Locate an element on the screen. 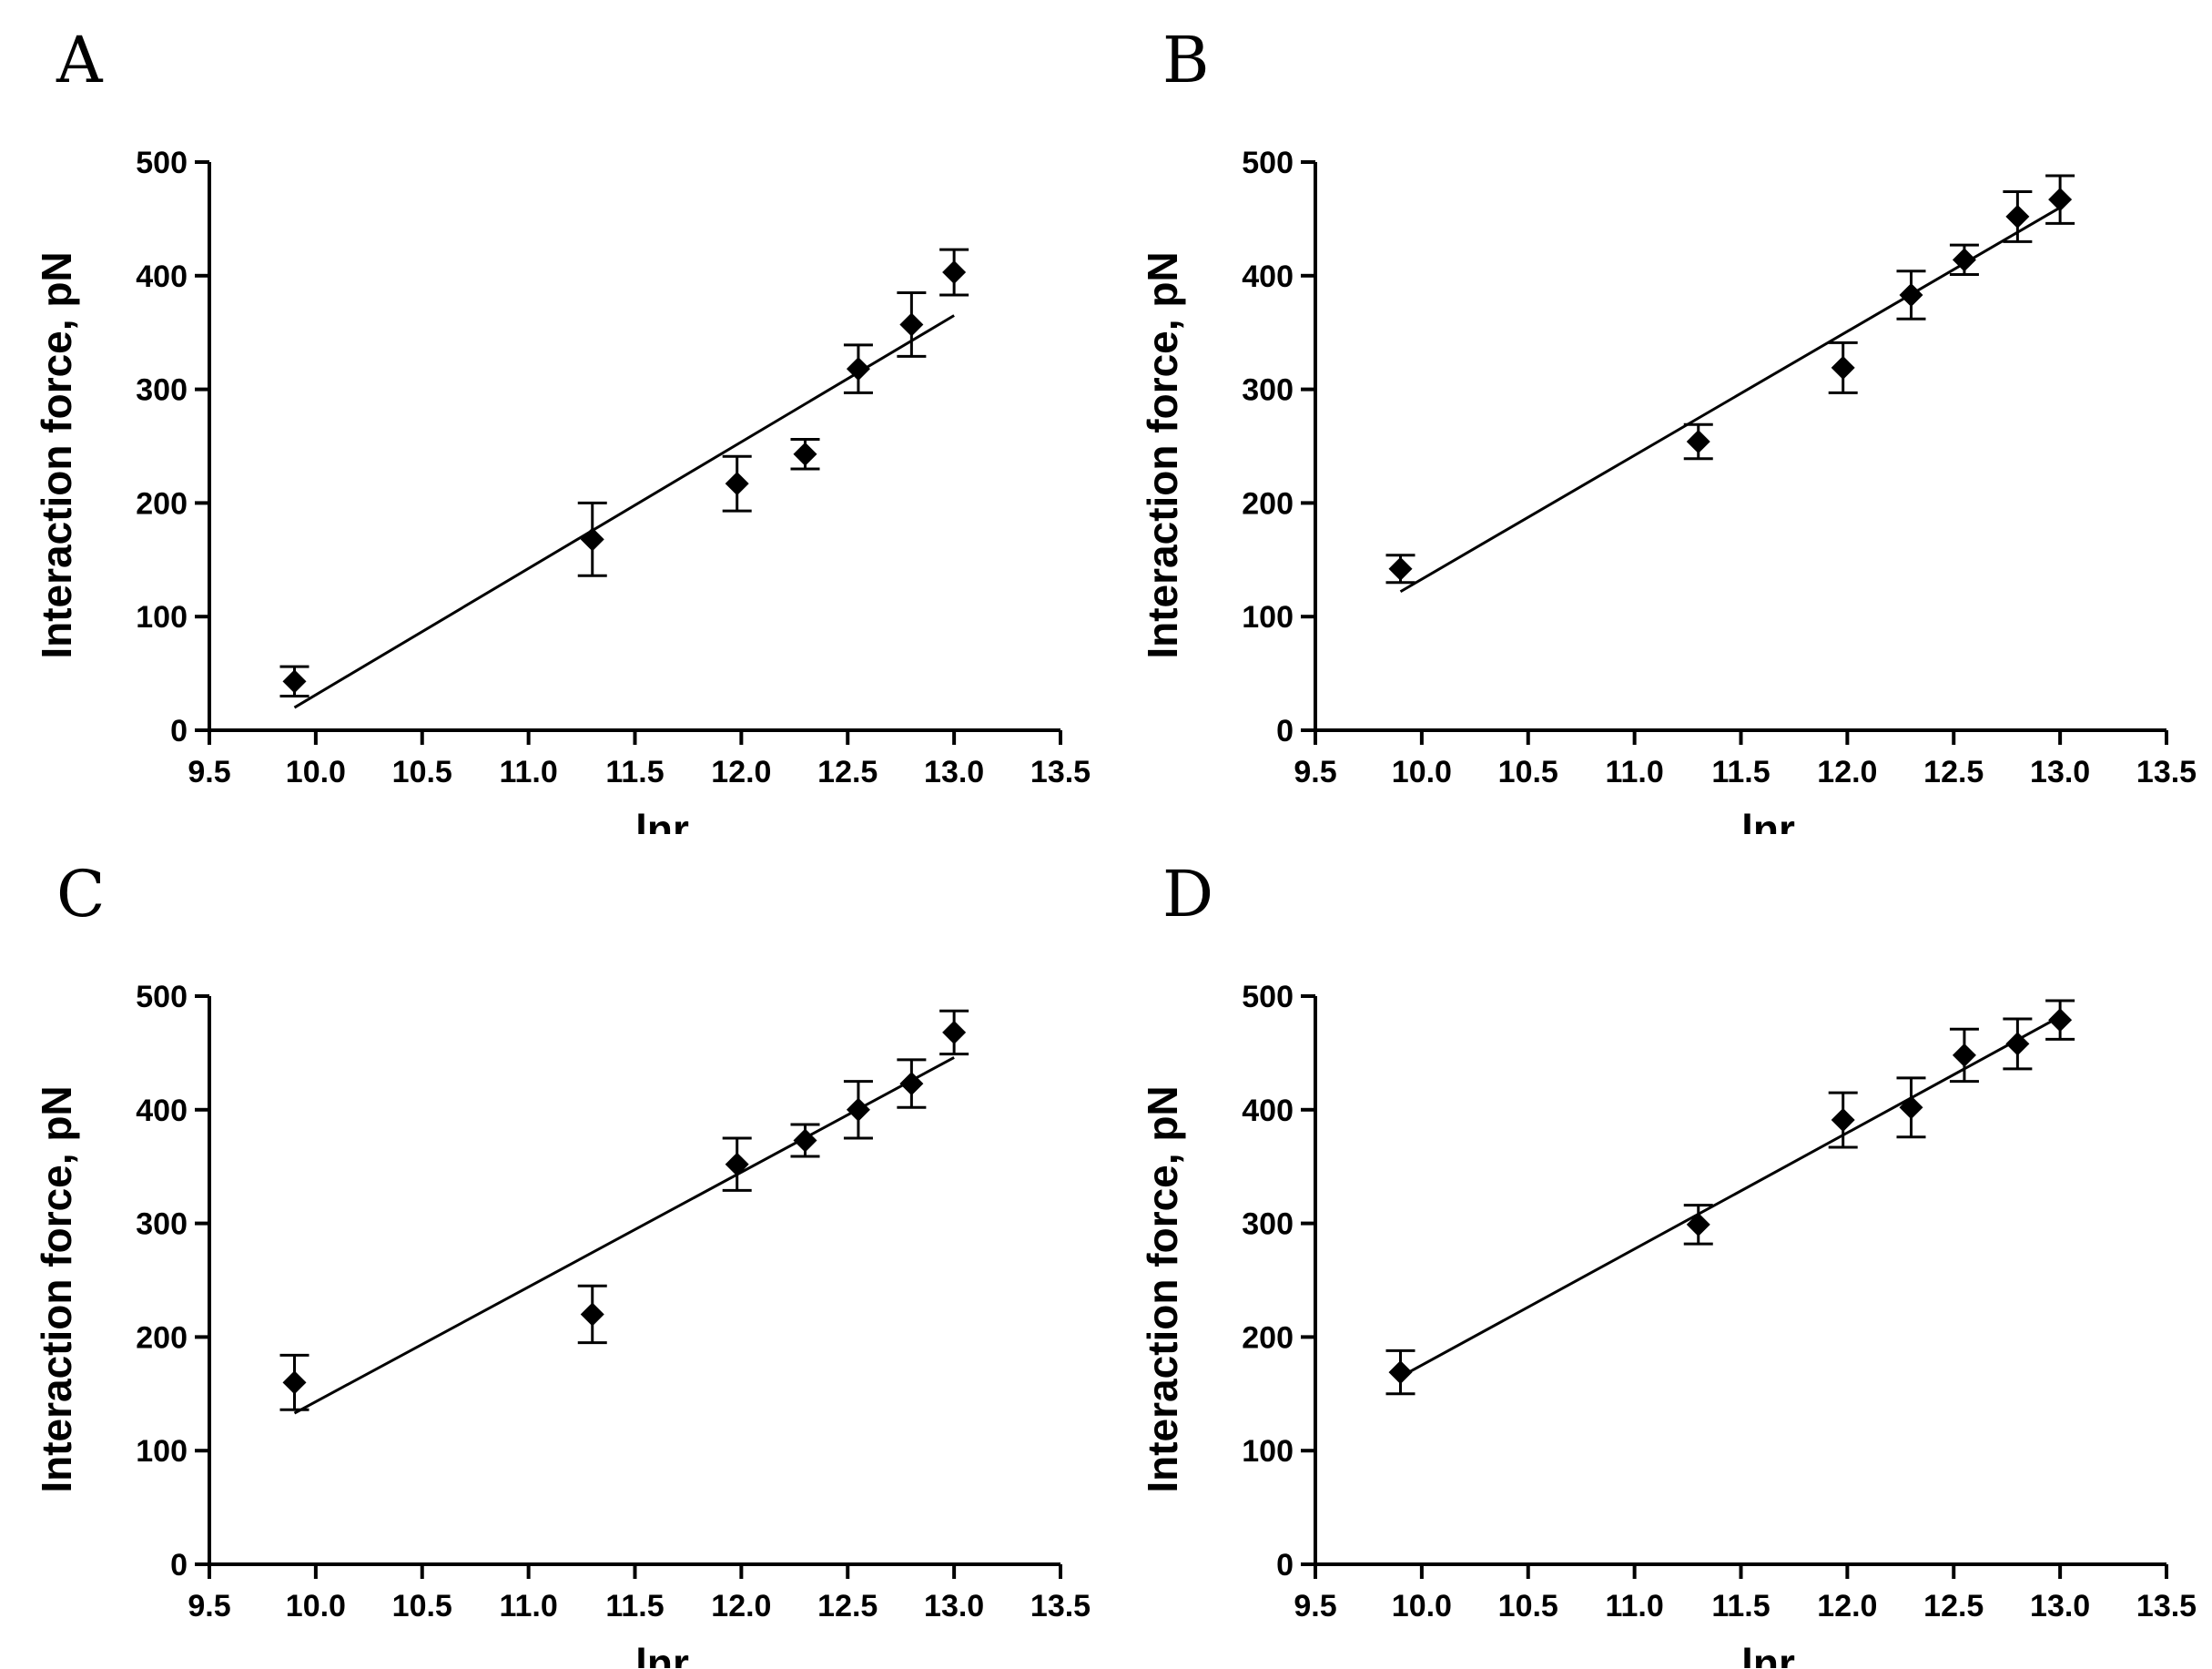 Image resolution: width=2212 pixels, height=1669 pixels. x-tick-label: 10.0 is located at coordinates (316, 772).